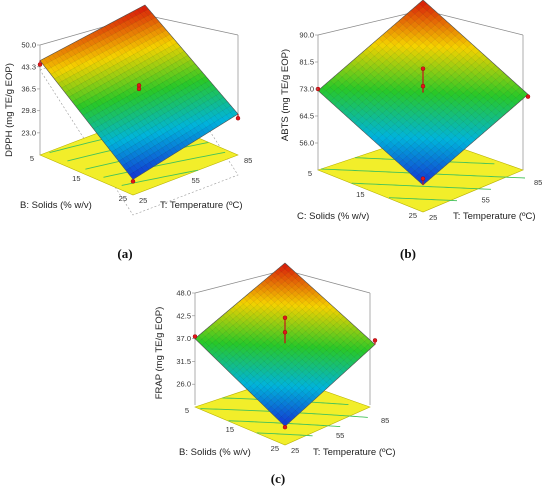 This screenshot has width=550, height=491. I want to click on panel-label-a: (a), so click(124, 253).